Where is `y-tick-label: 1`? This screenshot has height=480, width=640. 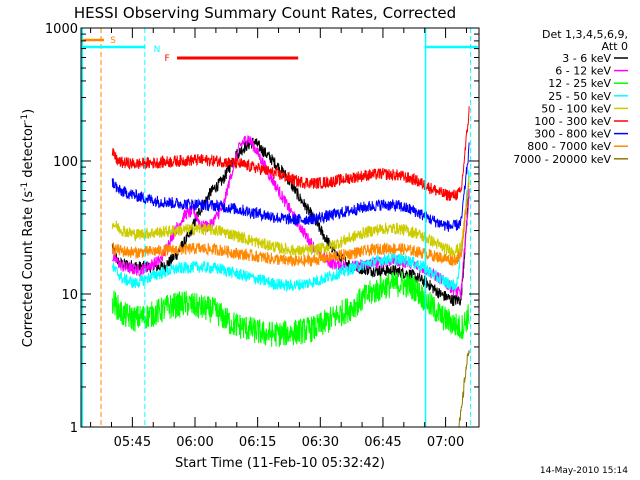 y-tick-label: 1 is located at coordinates (74, 428).